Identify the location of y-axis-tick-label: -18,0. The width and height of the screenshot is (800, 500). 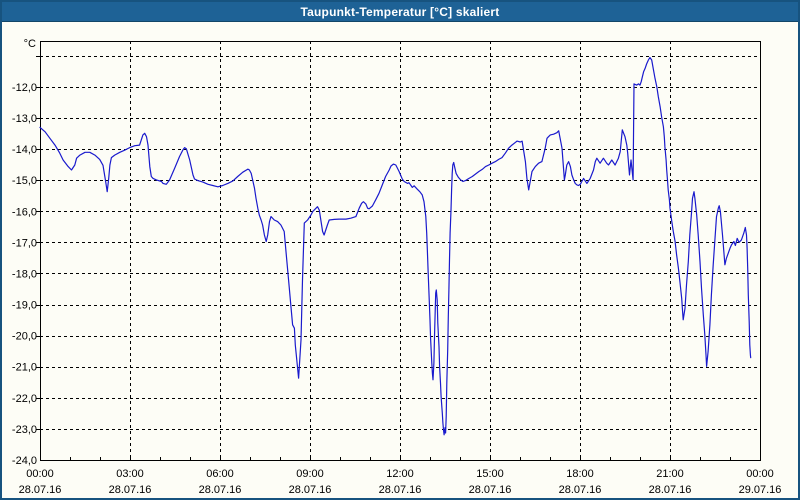
(24, 274).